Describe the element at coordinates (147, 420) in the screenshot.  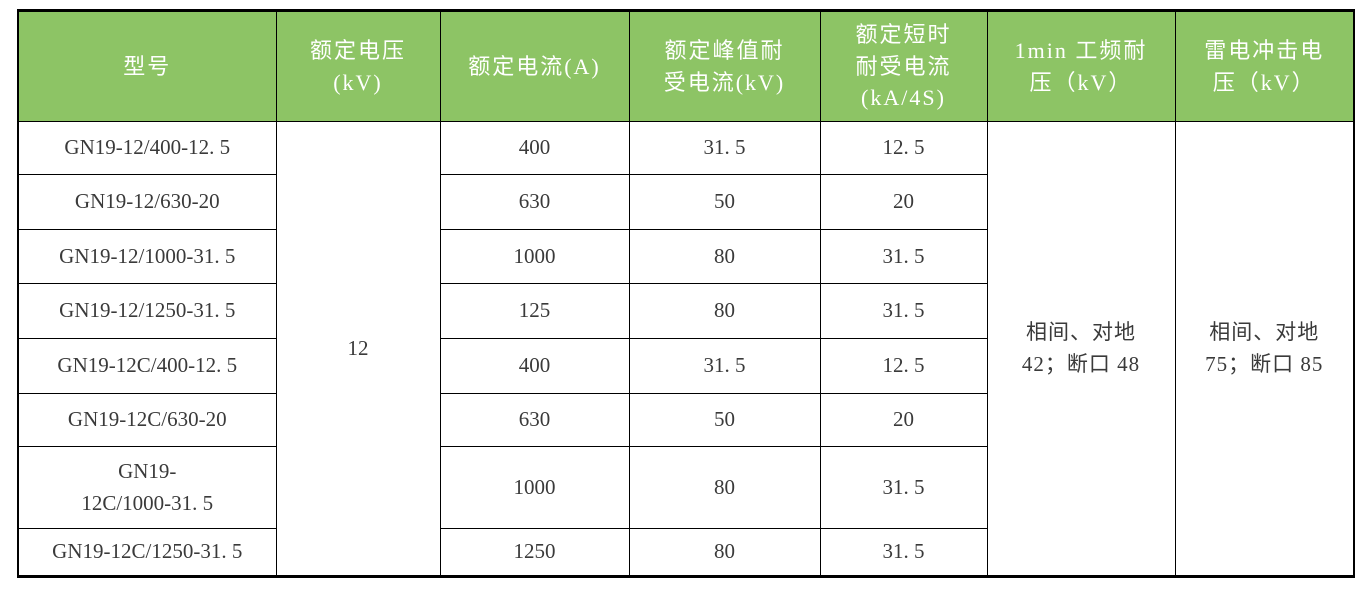
I see `model-cell: GN19-12C/630-20` at that location.